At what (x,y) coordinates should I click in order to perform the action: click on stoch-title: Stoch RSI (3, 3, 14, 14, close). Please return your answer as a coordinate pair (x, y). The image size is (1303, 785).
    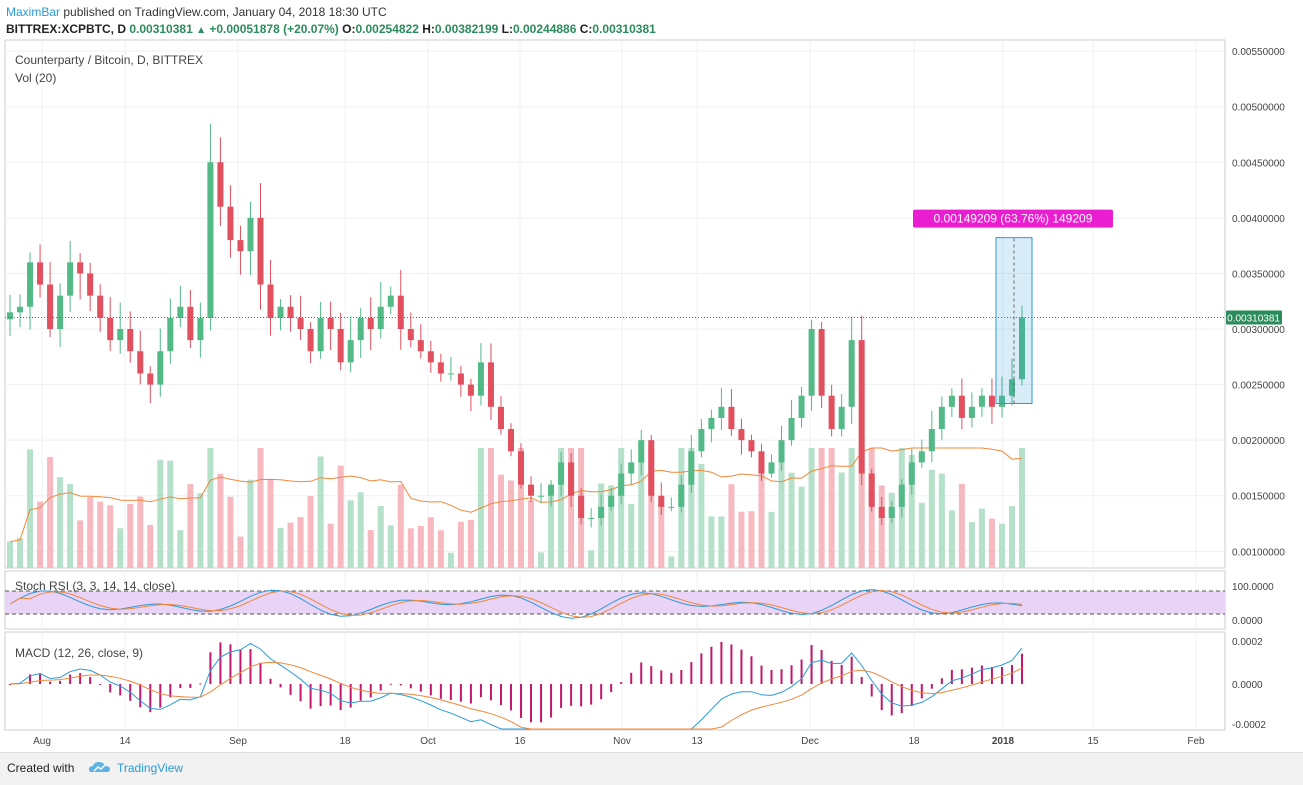
    Looking at the image, I should click on (95, 586).